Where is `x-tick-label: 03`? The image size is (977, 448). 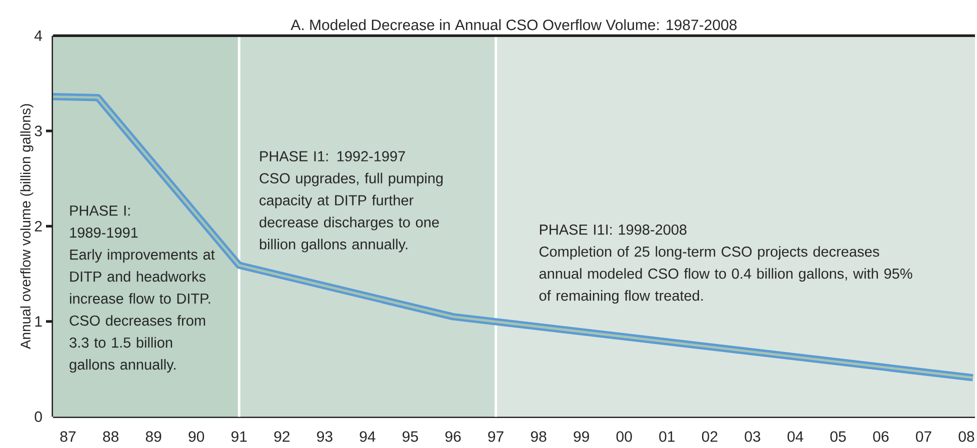
x-tick-label: 03 is located at coordinates (752, 436).